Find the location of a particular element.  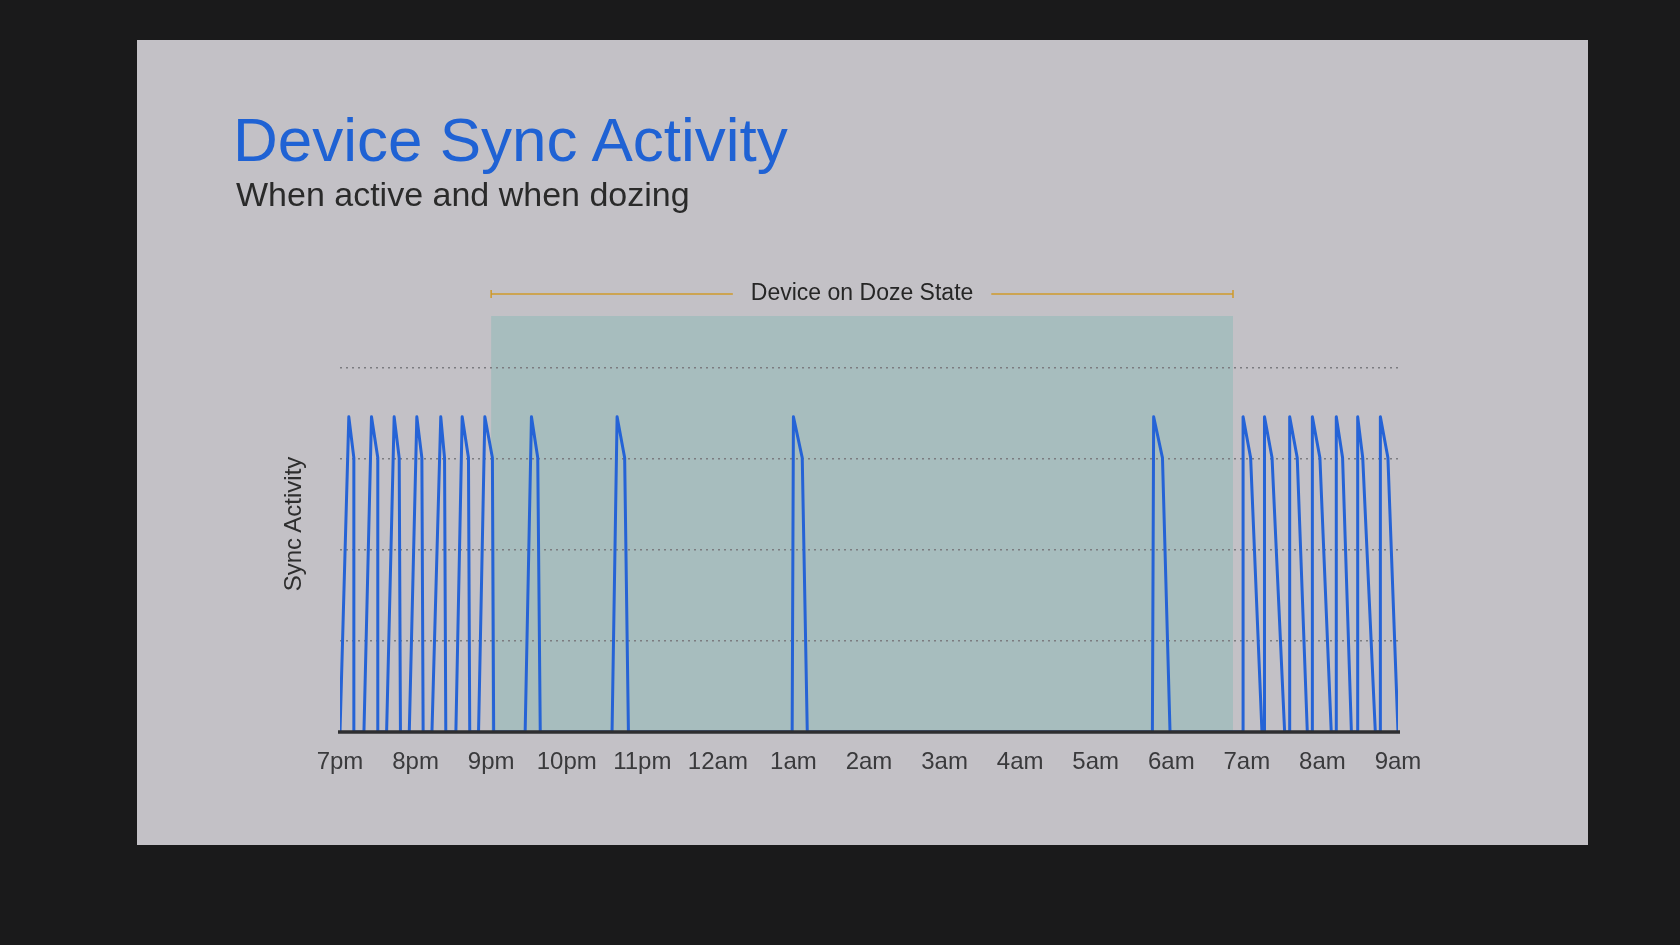

x-tick-label: 4am is located at coordinates (1020, 761).